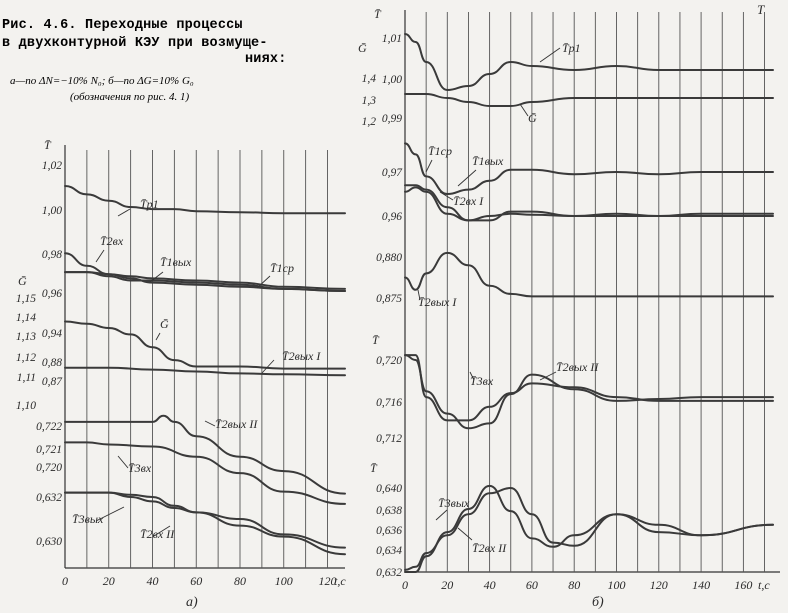 This screenshot has width=788, height=613. Describe the element at coordinates (328, 581) in the screenshot. I see `panel-a-x-tick: 120` at that location.